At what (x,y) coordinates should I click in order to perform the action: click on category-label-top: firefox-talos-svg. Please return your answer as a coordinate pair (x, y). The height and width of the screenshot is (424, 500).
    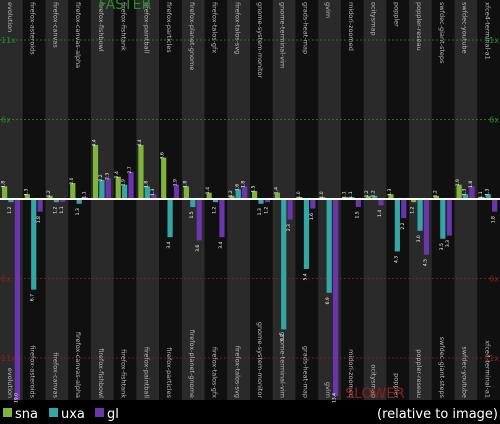
    Looking at the image, I should click on (237, 28).